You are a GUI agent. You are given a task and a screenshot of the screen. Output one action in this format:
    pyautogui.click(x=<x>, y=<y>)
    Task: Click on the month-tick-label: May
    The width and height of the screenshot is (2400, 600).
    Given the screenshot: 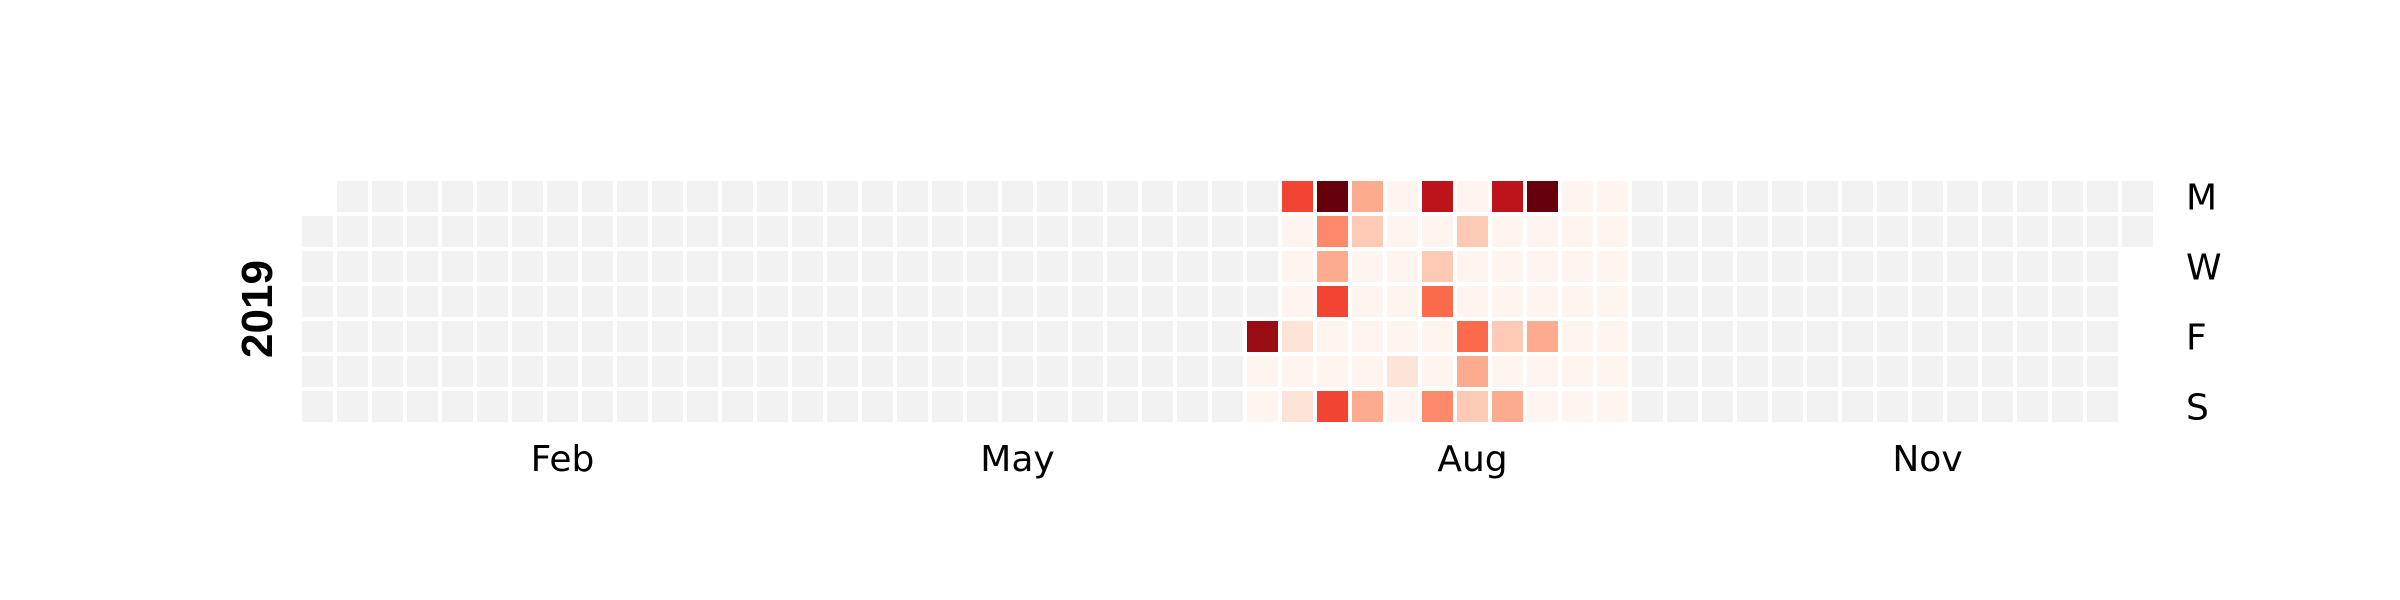 What is the action you would take?
    pyautogui.click(x=1017, y=459)
    